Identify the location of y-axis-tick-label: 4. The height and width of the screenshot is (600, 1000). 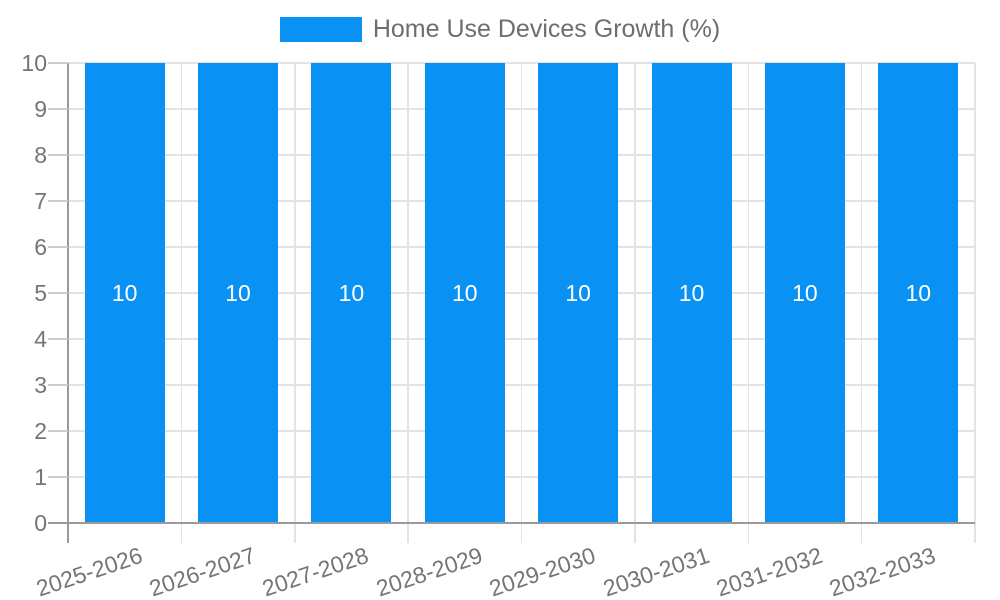
(40, 339).